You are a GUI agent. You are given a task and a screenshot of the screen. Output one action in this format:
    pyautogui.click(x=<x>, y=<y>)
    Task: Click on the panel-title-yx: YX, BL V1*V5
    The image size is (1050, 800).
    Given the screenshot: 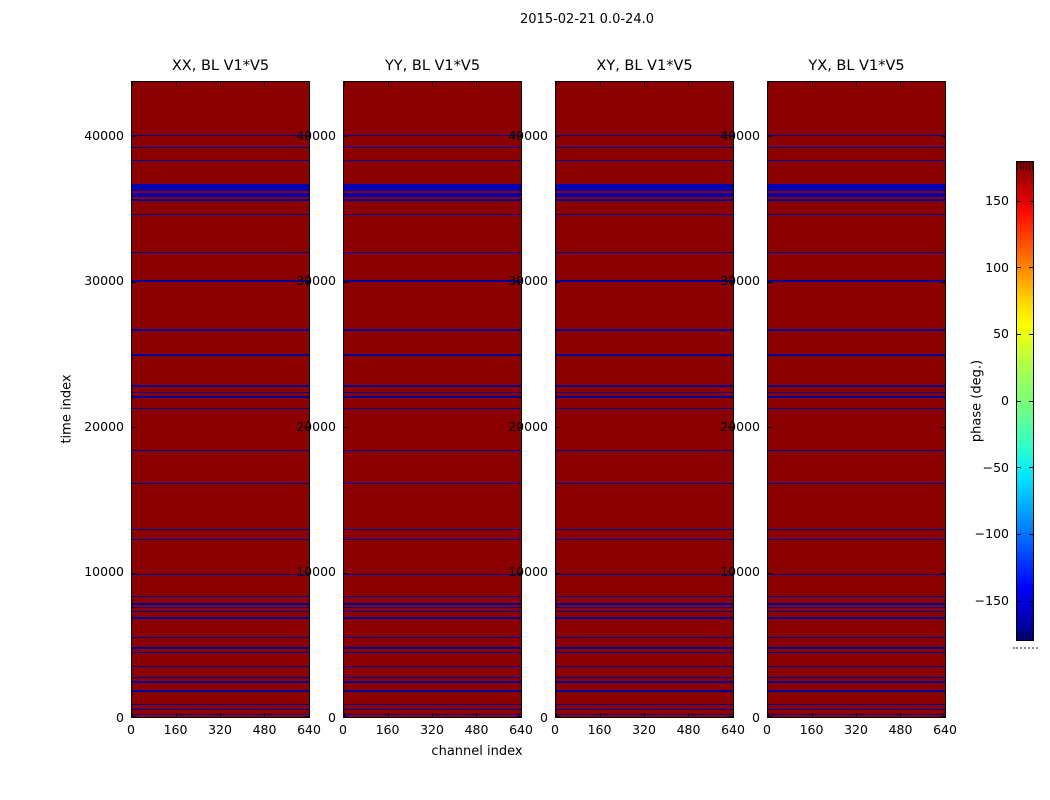 What is the action you would take?
    pyautogui.click(x=856, y=66)
    